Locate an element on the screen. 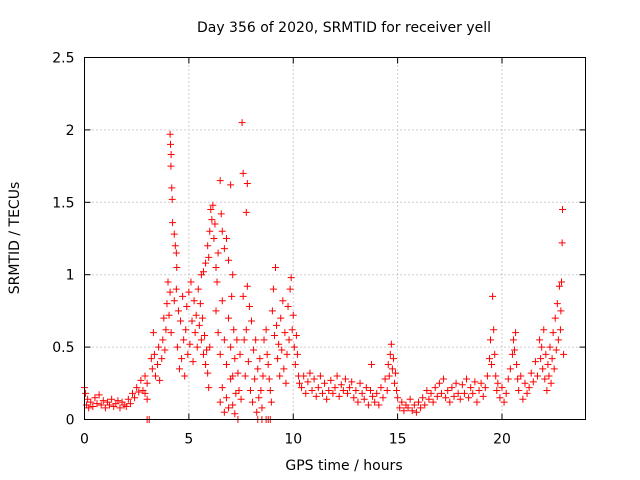 The width and height of the screenshot is (640, 480). y-axis-title: SRMTID / TECUs is located at coordinates (15, 238).